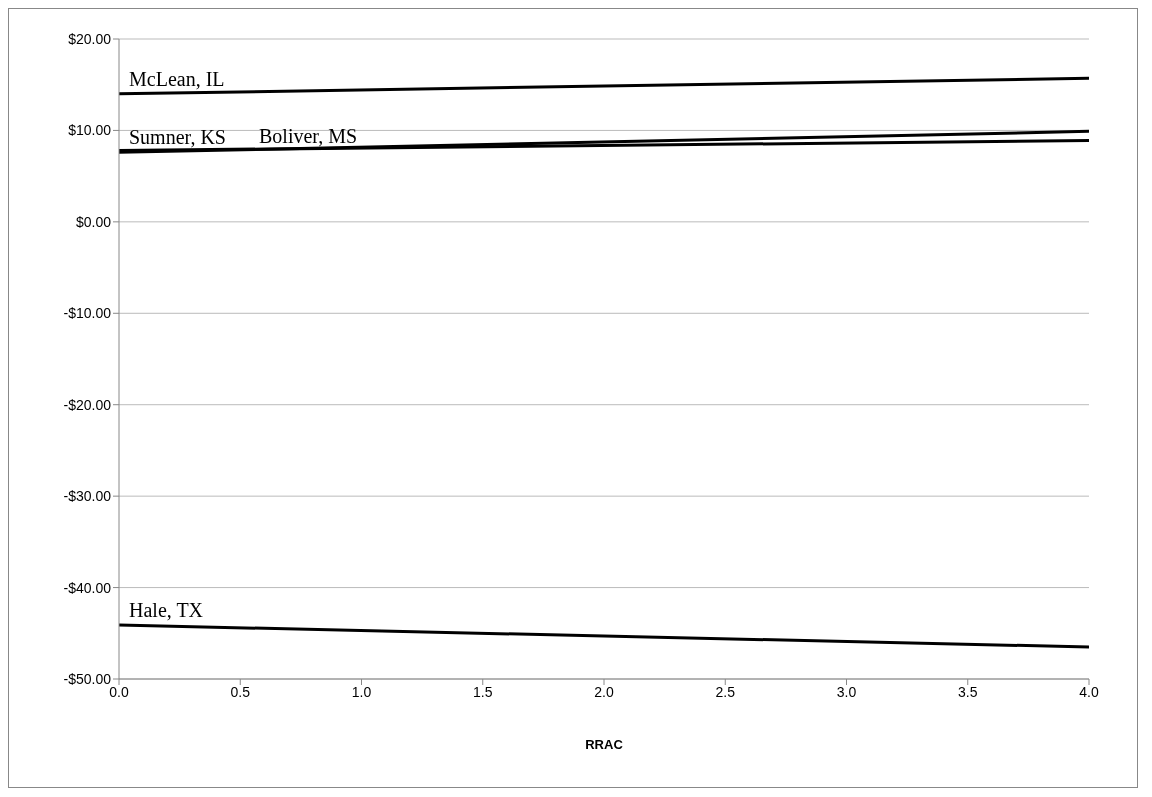 The height and width of the screenshot is (797, 1152). I want to click on series-label: Hale, TX, so click(166, 610).